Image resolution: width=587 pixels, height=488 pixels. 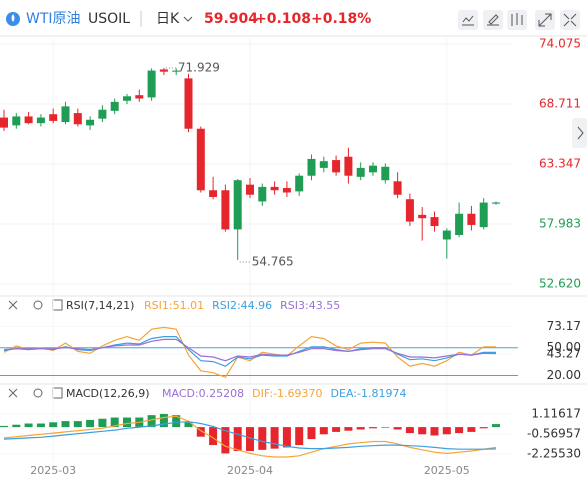 I want to click on macd-settings, so click(x=38, y=393).